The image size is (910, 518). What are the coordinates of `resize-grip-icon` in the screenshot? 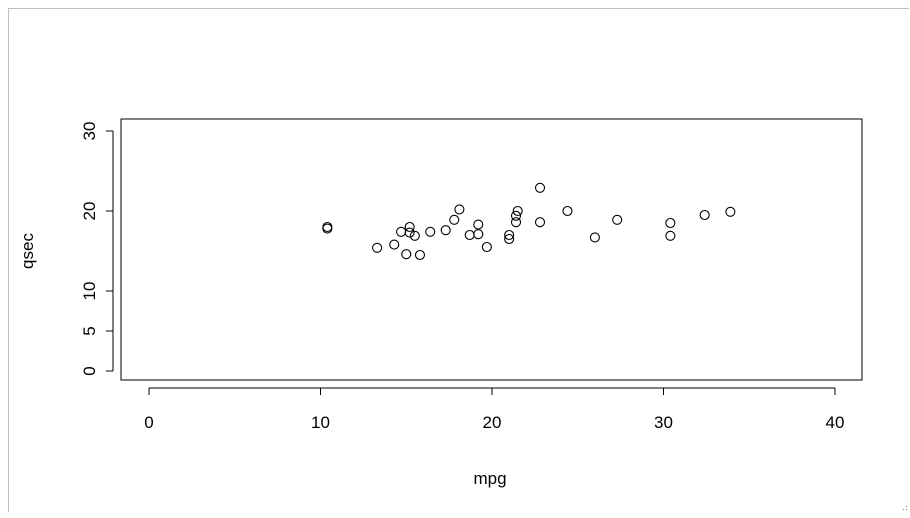 It's located at (904, 507).